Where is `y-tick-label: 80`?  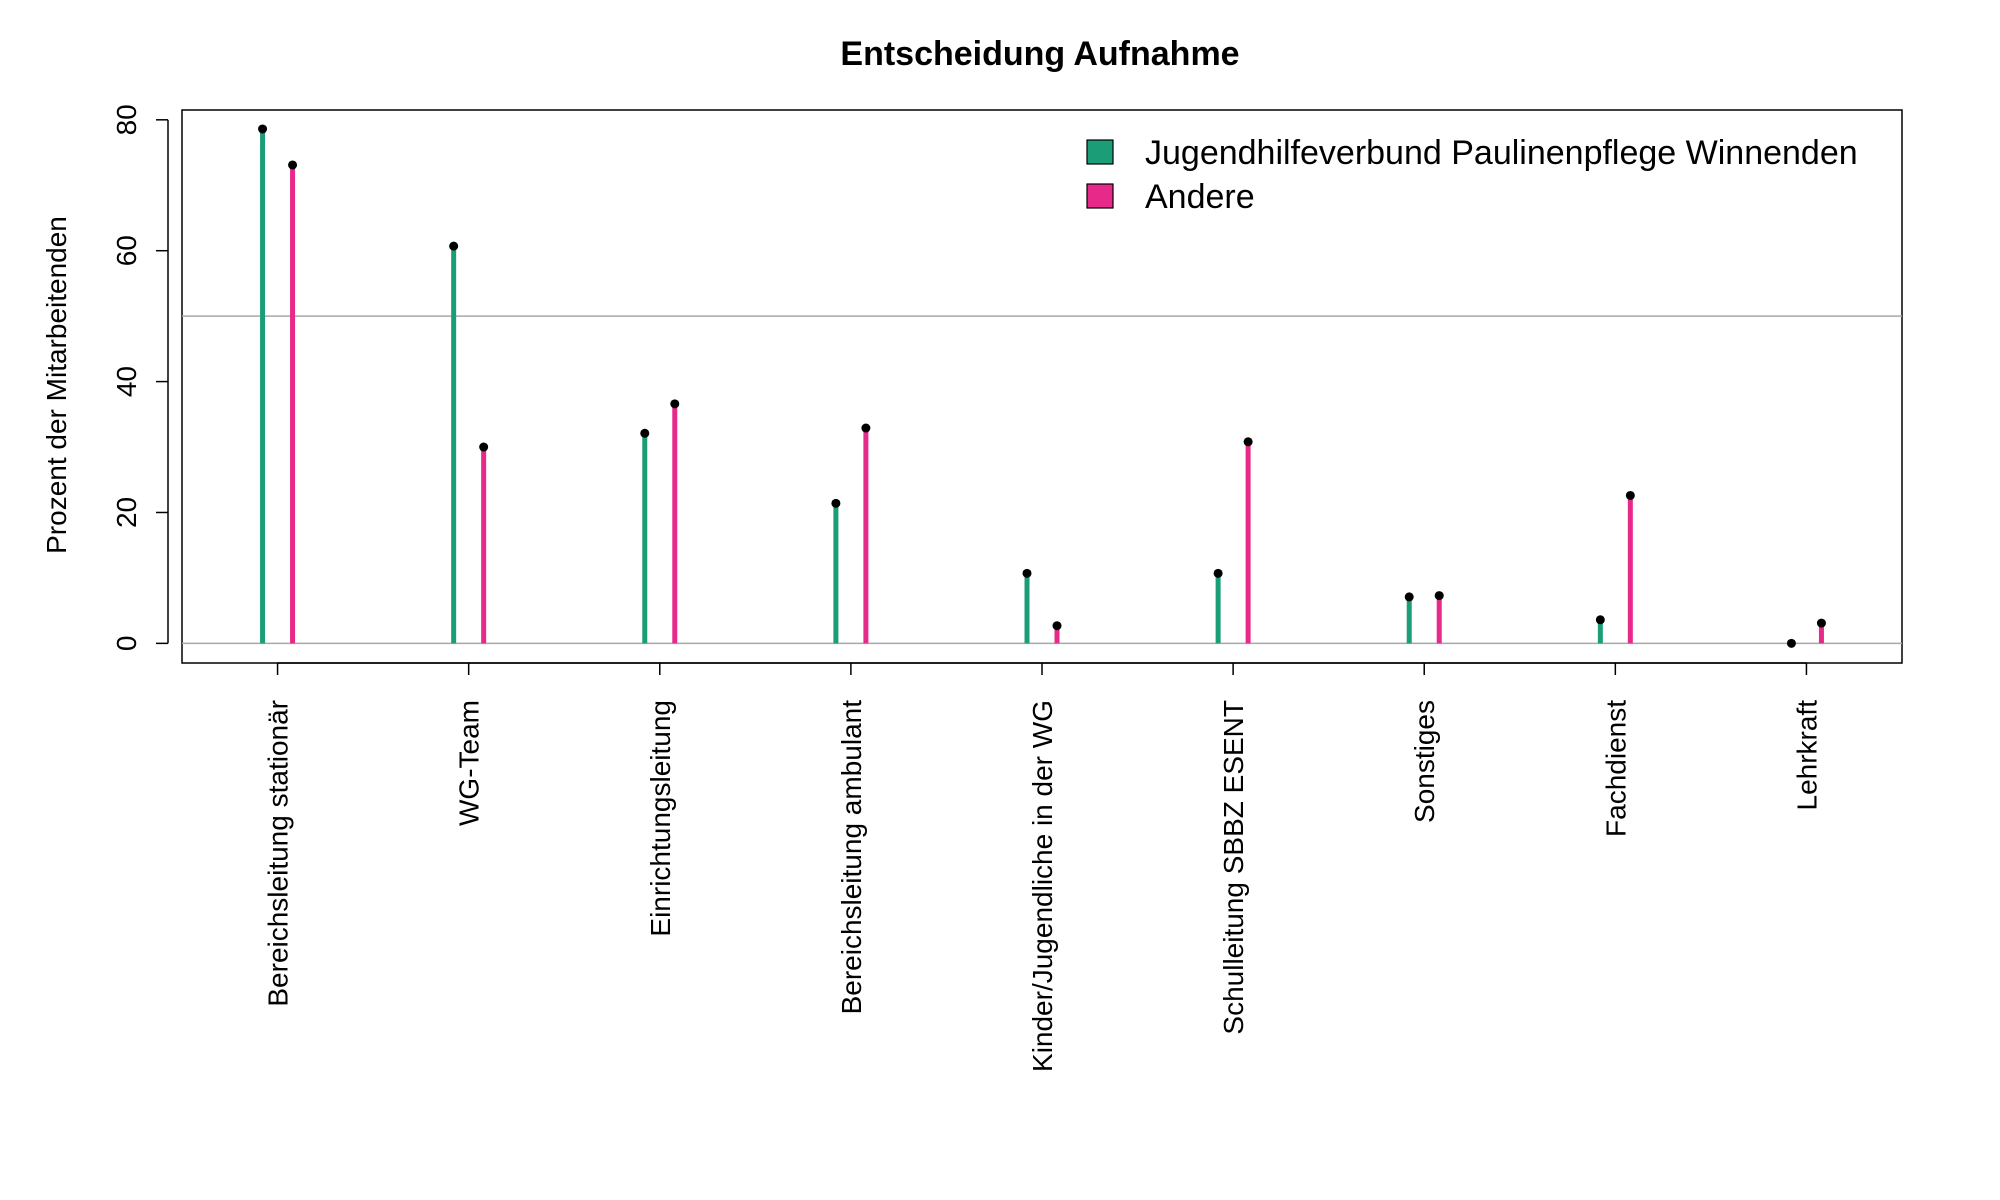
y-tick-label: 80 is located at coordinates (126, 119).